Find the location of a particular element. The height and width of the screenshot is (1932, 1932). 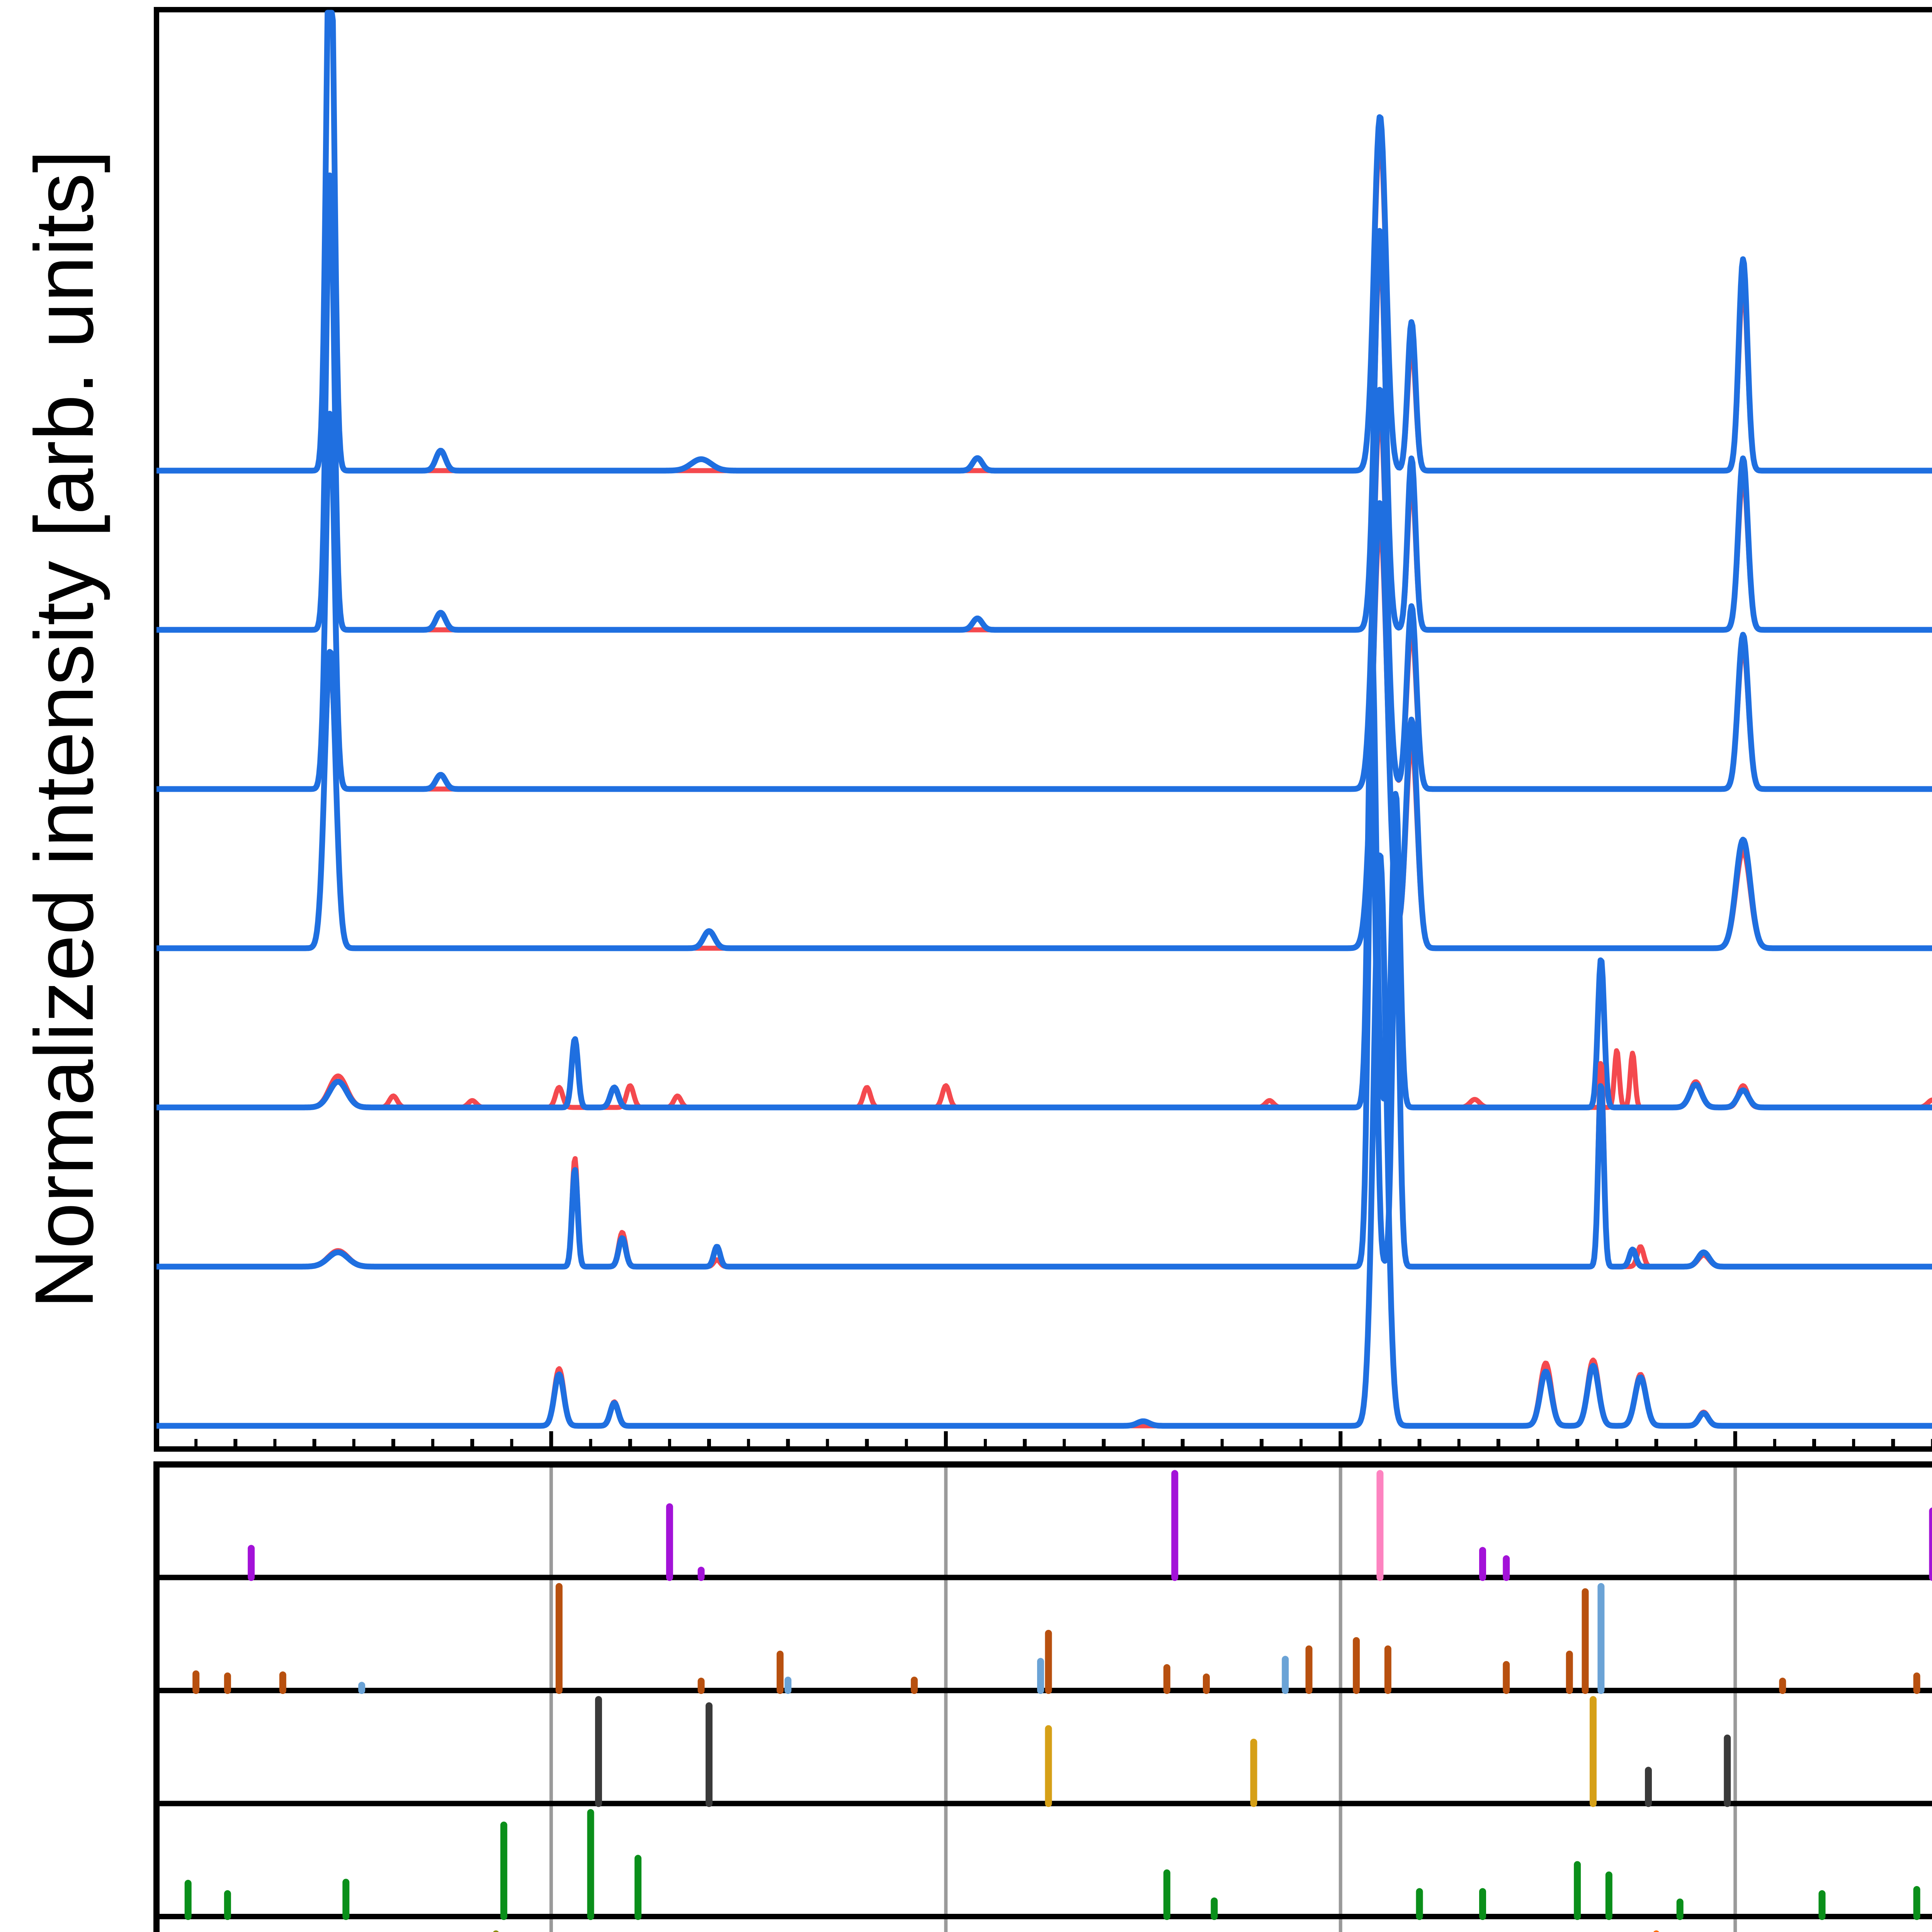

ref-pattern-Cu6Sn5 45-1488 is located at coordinates (1056, 1639).